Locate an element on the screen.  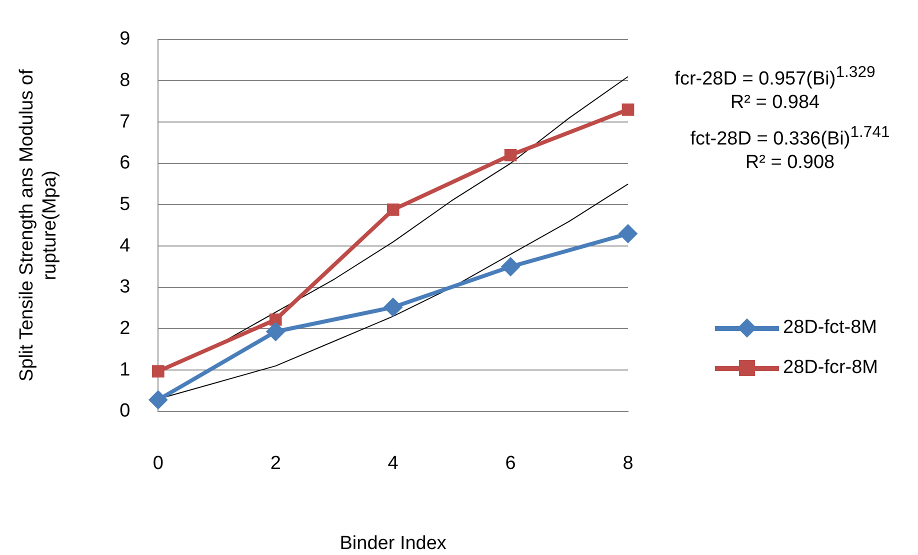
text: fct-28D = 0.336(Bi)$^{1.741}$ is located at coordinates (790, 137).